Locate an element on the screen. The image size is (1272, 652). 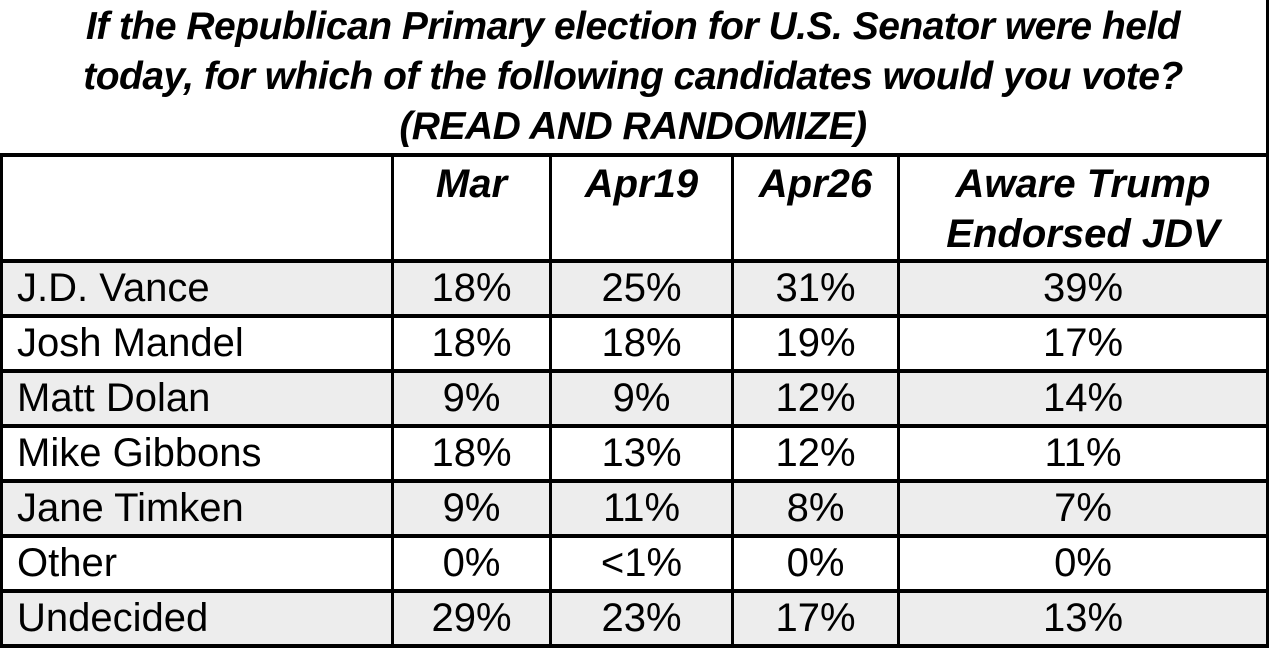
row-label: Jane Timken is located at coordinates (197, 508).